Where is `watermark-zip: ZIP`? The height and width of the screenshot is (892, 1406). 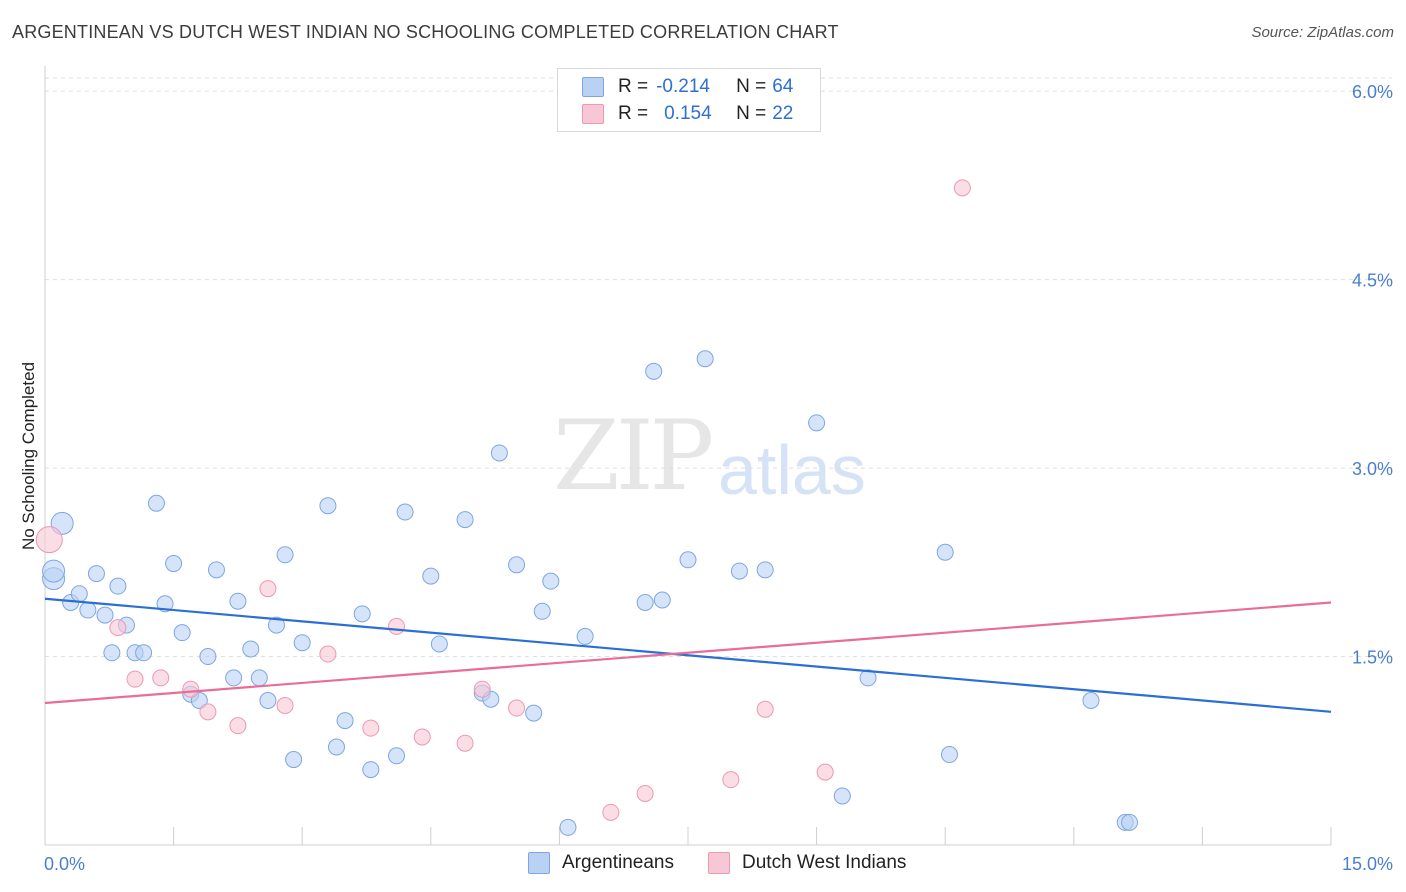 watermark-zip: ZIP is located at coordinates (633, 456).